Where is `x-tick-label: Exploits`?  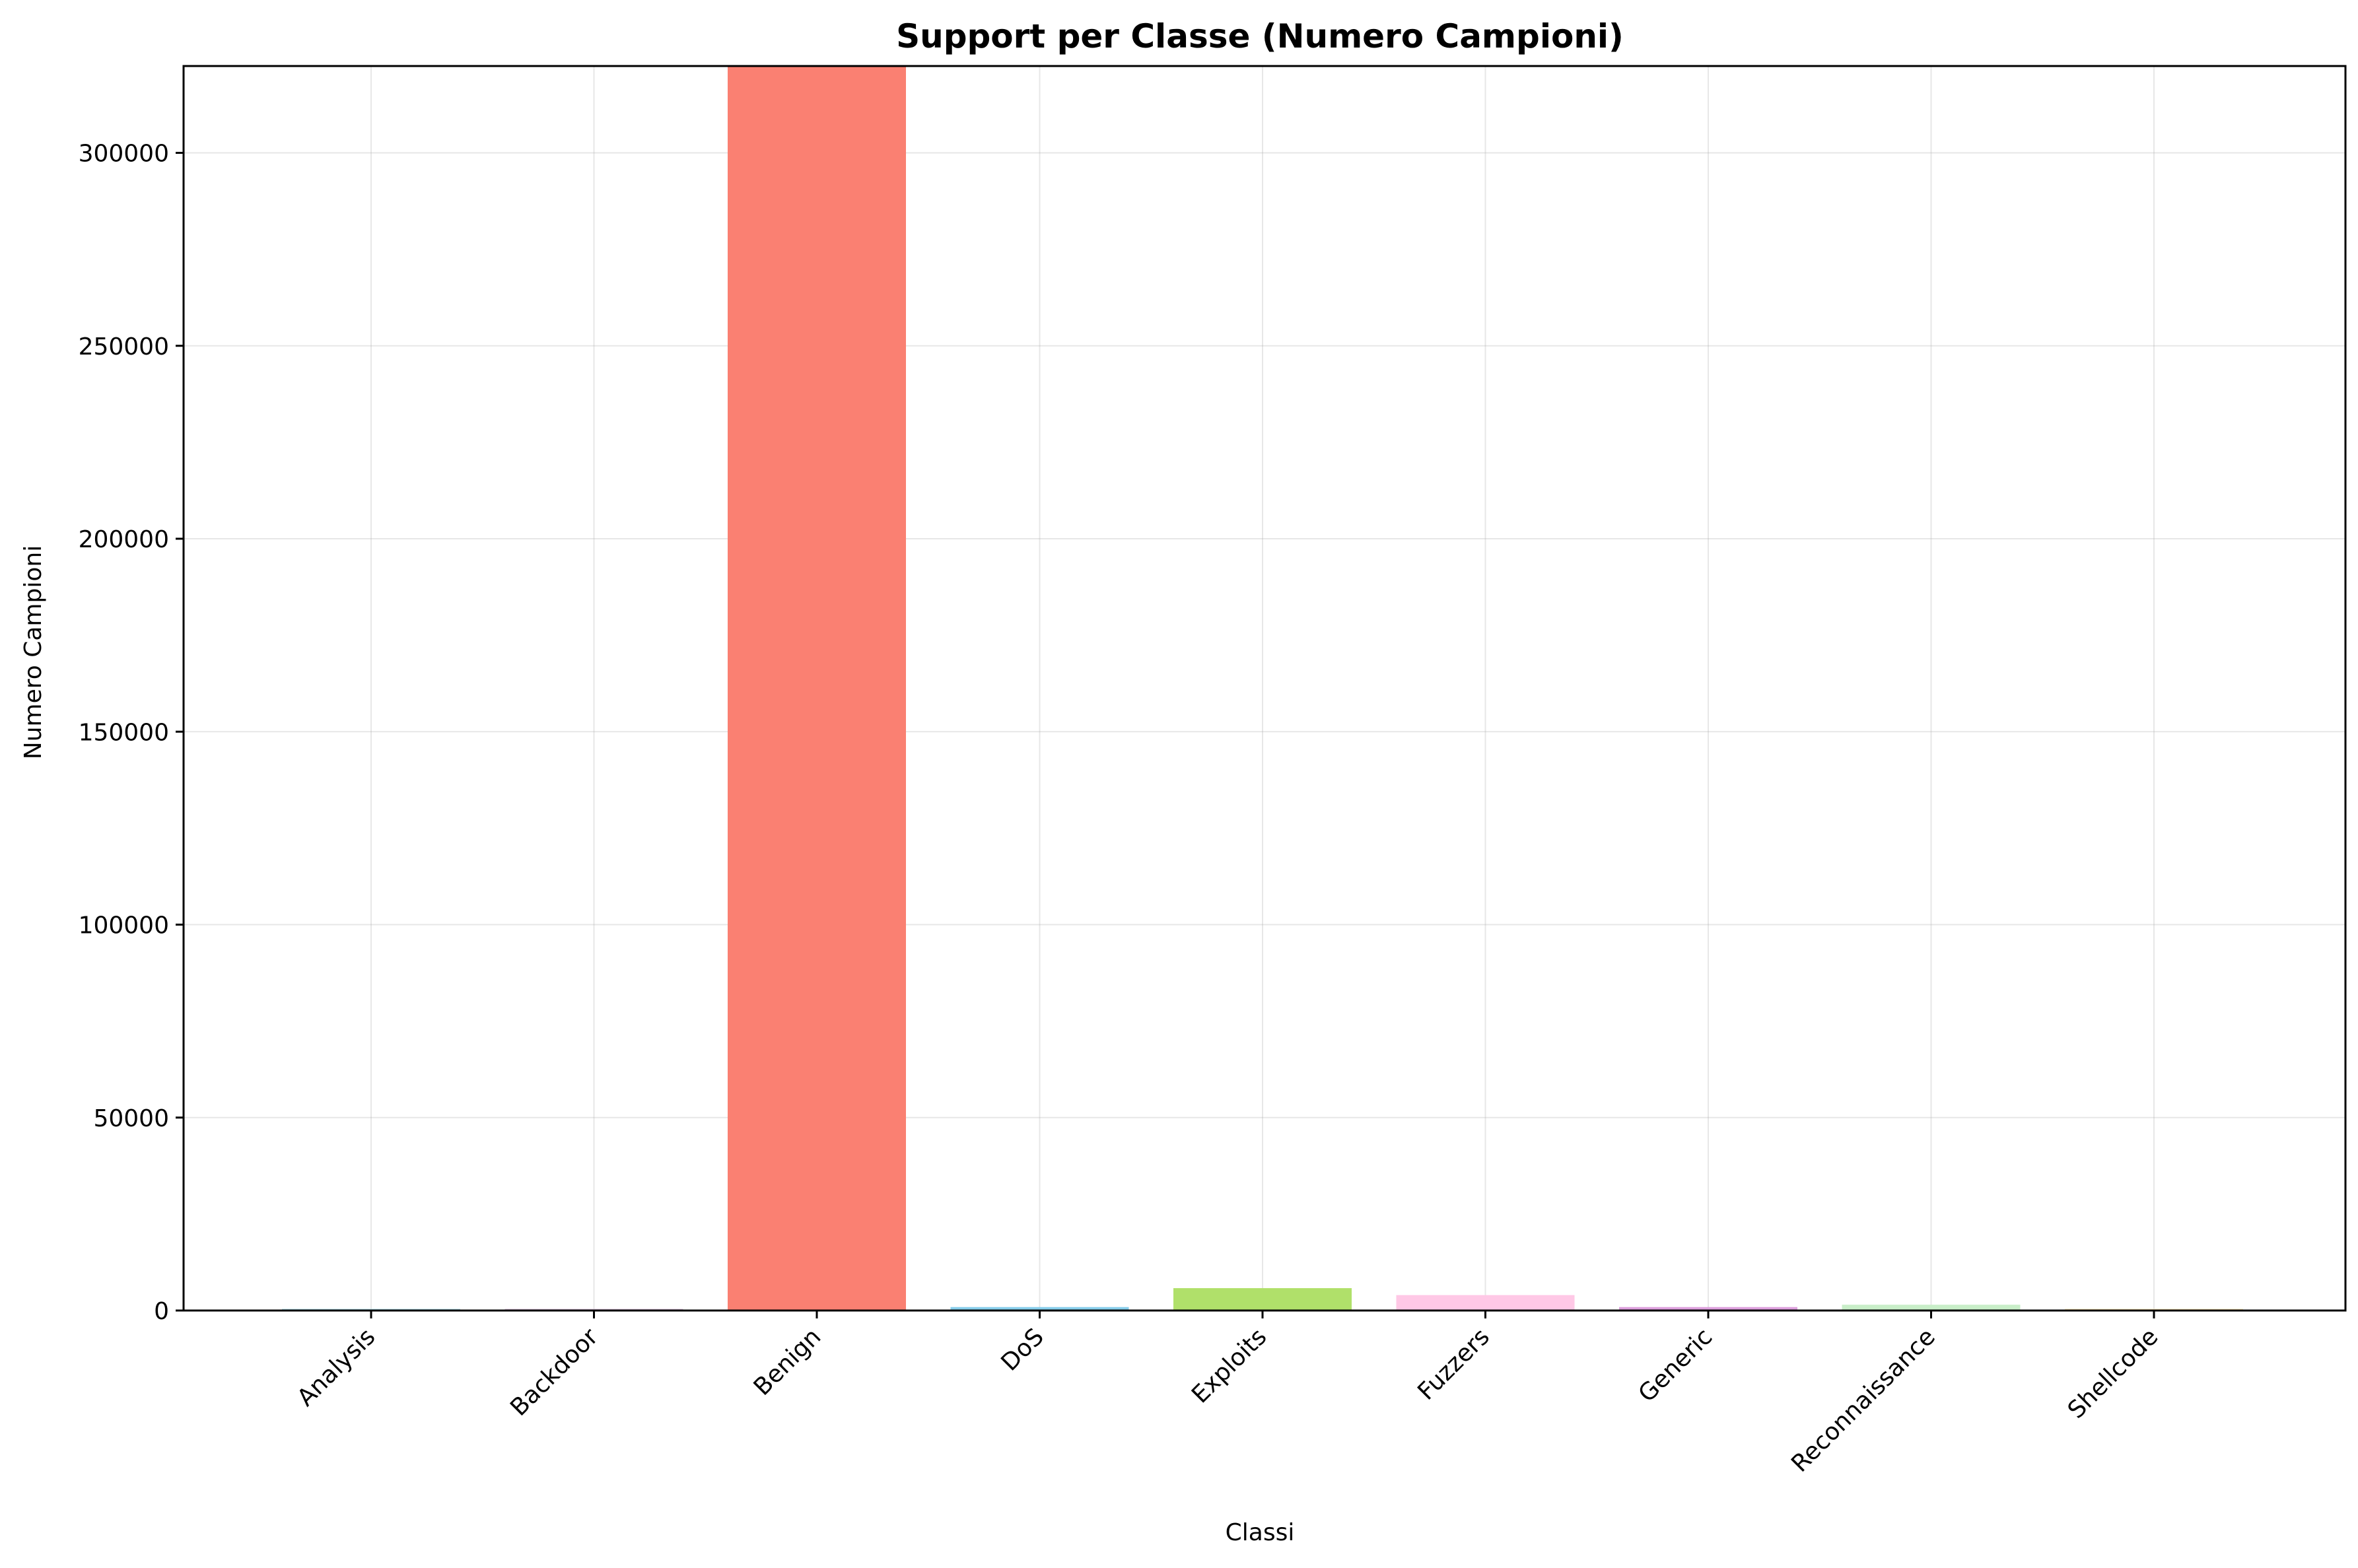
x-tick-label: Exploits is located at coordinates (1229, 1365).